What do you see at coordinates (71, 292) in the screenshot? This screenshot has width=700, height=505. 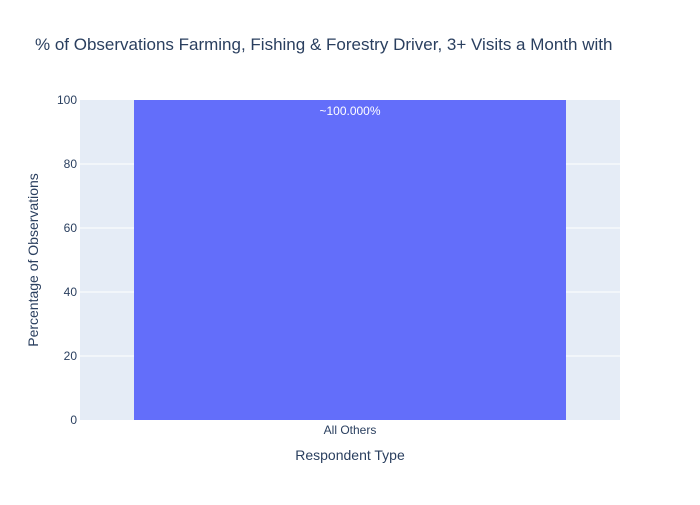 I see `y-tick-label: 40` at bounding box center [71, 292].